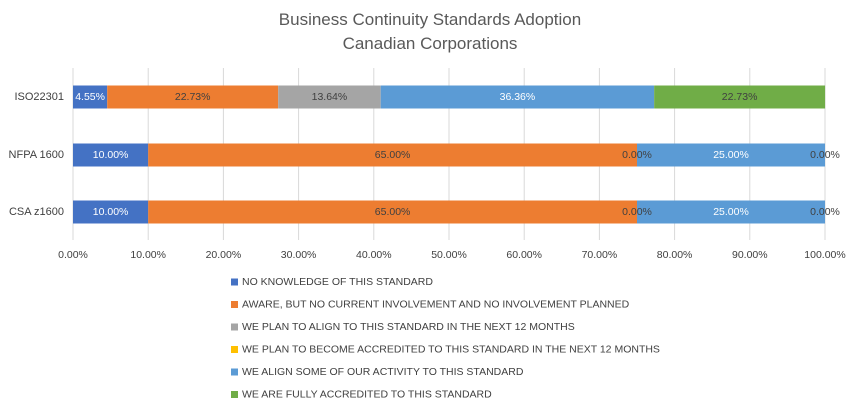 This screenshot has height=413, width=858. I want to click on x-tick-label: 40.00%, so click(374, 255).